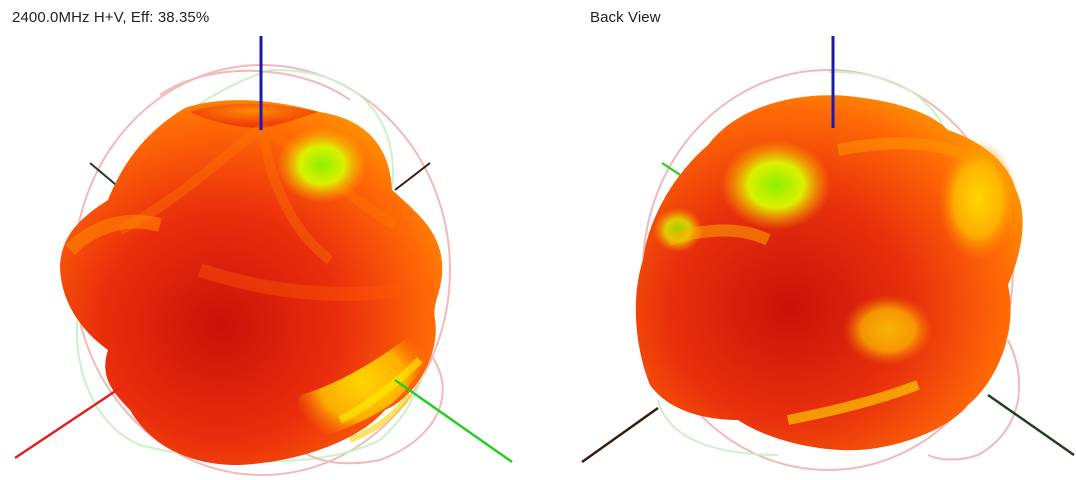  Describe the element at coordinates (625, 17) in the screenshot. I see `back-view-title: Back View` at that location.